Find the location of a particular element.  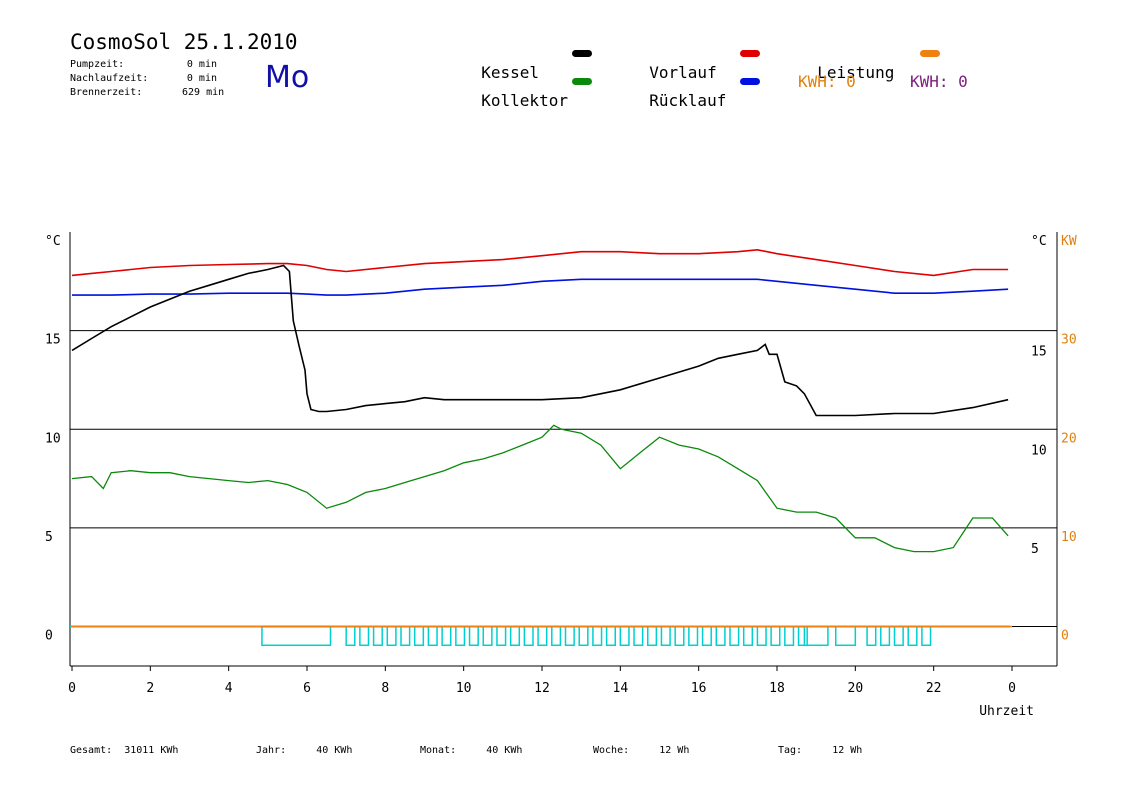

y-tick-left-5: 5 is located at coordinates (49, 537).